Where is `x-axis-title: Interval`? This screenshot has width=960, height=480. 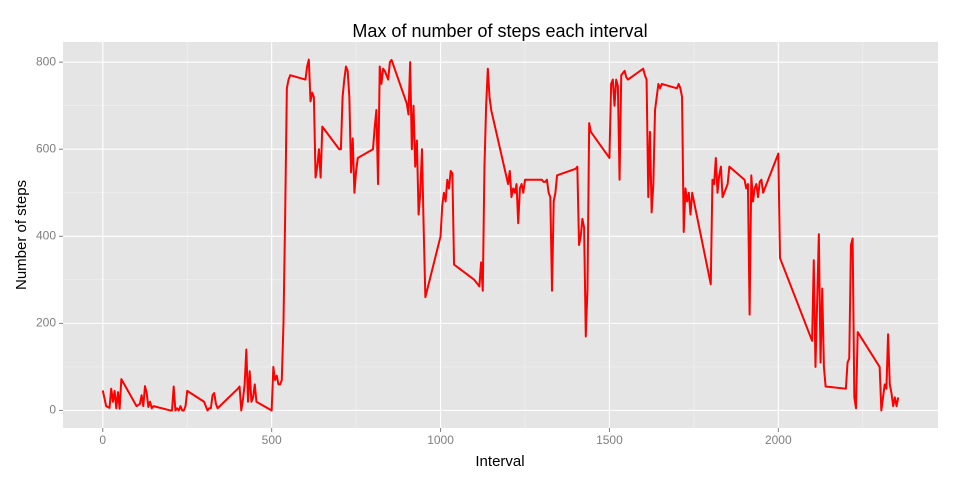 x-axis-title: Interval is located at coordinates (499, 461).